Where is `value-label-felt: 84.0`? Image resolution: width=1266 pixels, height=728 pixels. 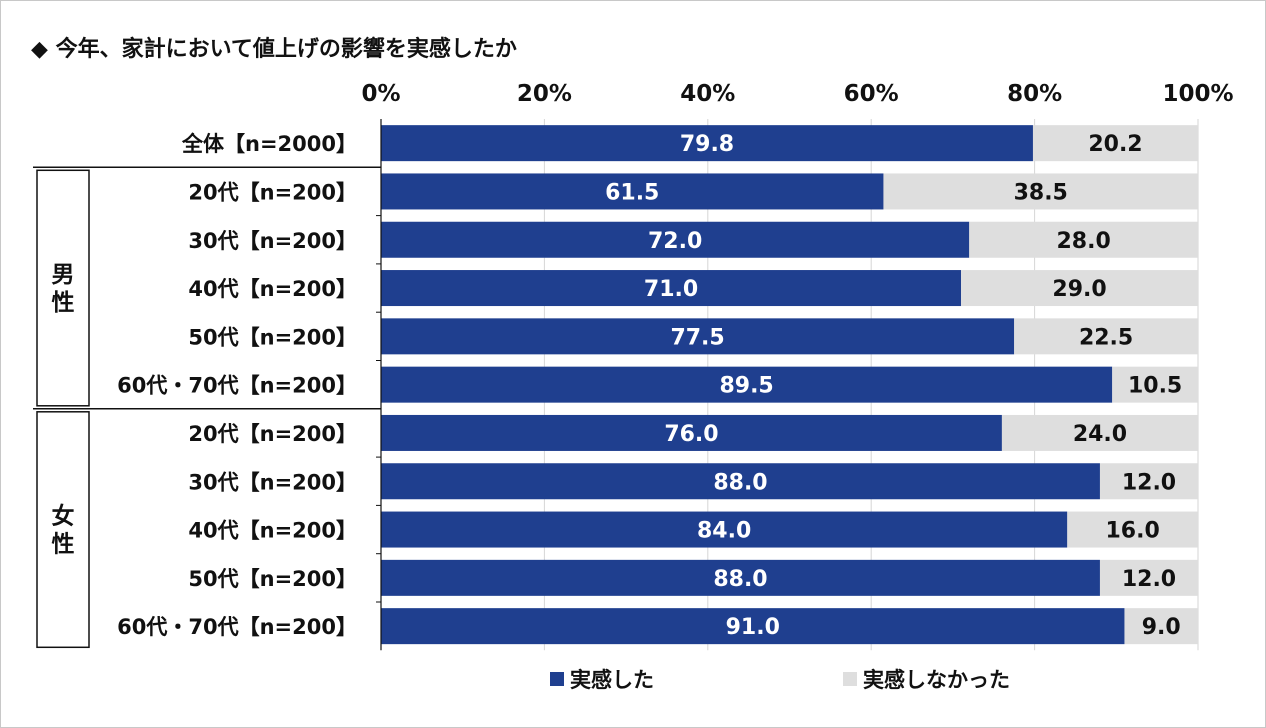 value-label-felt: 84.0 is located at coordinates (724, 531).